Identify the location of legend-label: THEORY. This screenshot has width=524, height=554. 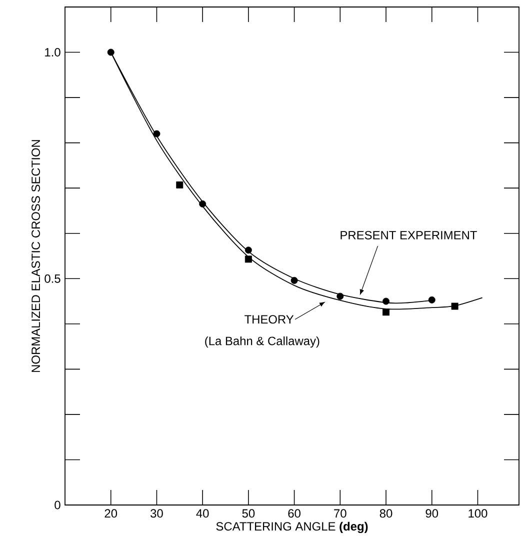
(269, 319).